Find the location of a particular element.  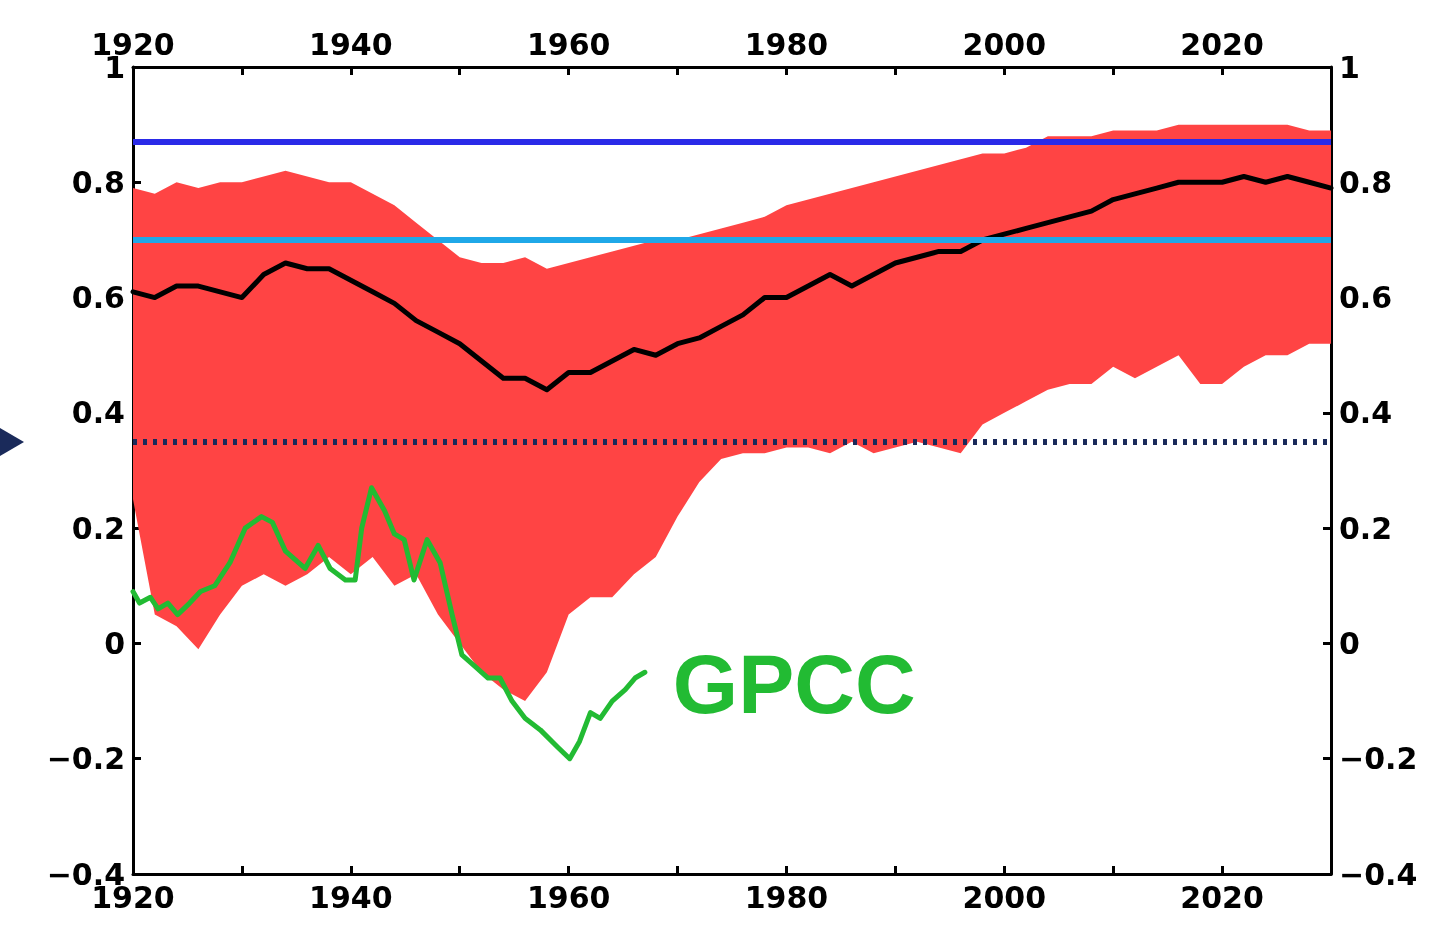

y-tick-label: 0.2 is located at coordinates (98, 528).